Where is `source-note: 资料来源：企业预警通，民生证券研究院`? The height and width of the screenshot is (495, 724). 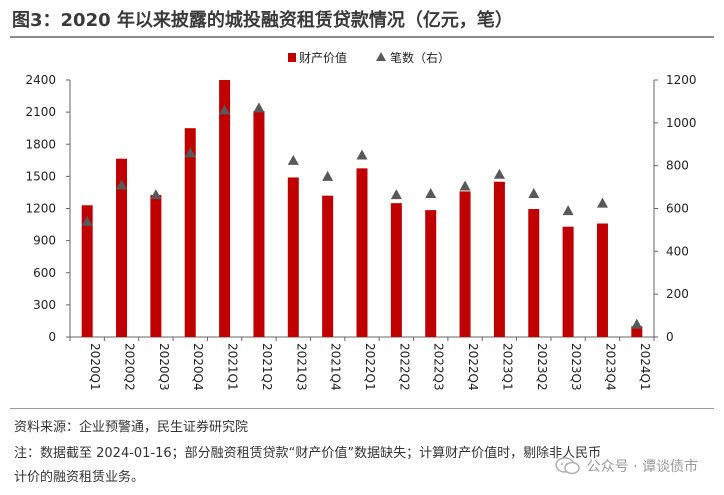 source-note: 资料来源：企业预警通，民生证券研究院 is located at coordinates (131, 427).